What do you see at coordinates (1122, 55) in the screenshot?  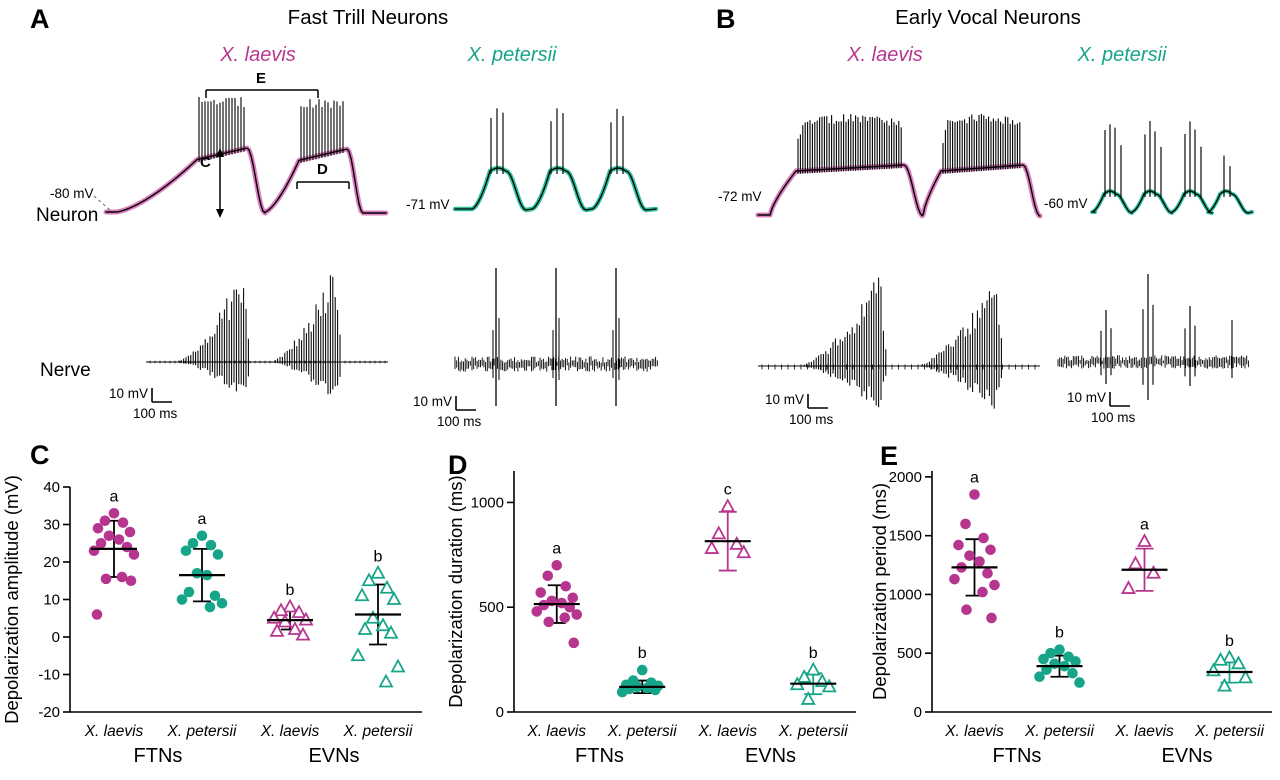 I see `panel-b-species-petersii: X. petersii` at bounding box center [1122, 55].